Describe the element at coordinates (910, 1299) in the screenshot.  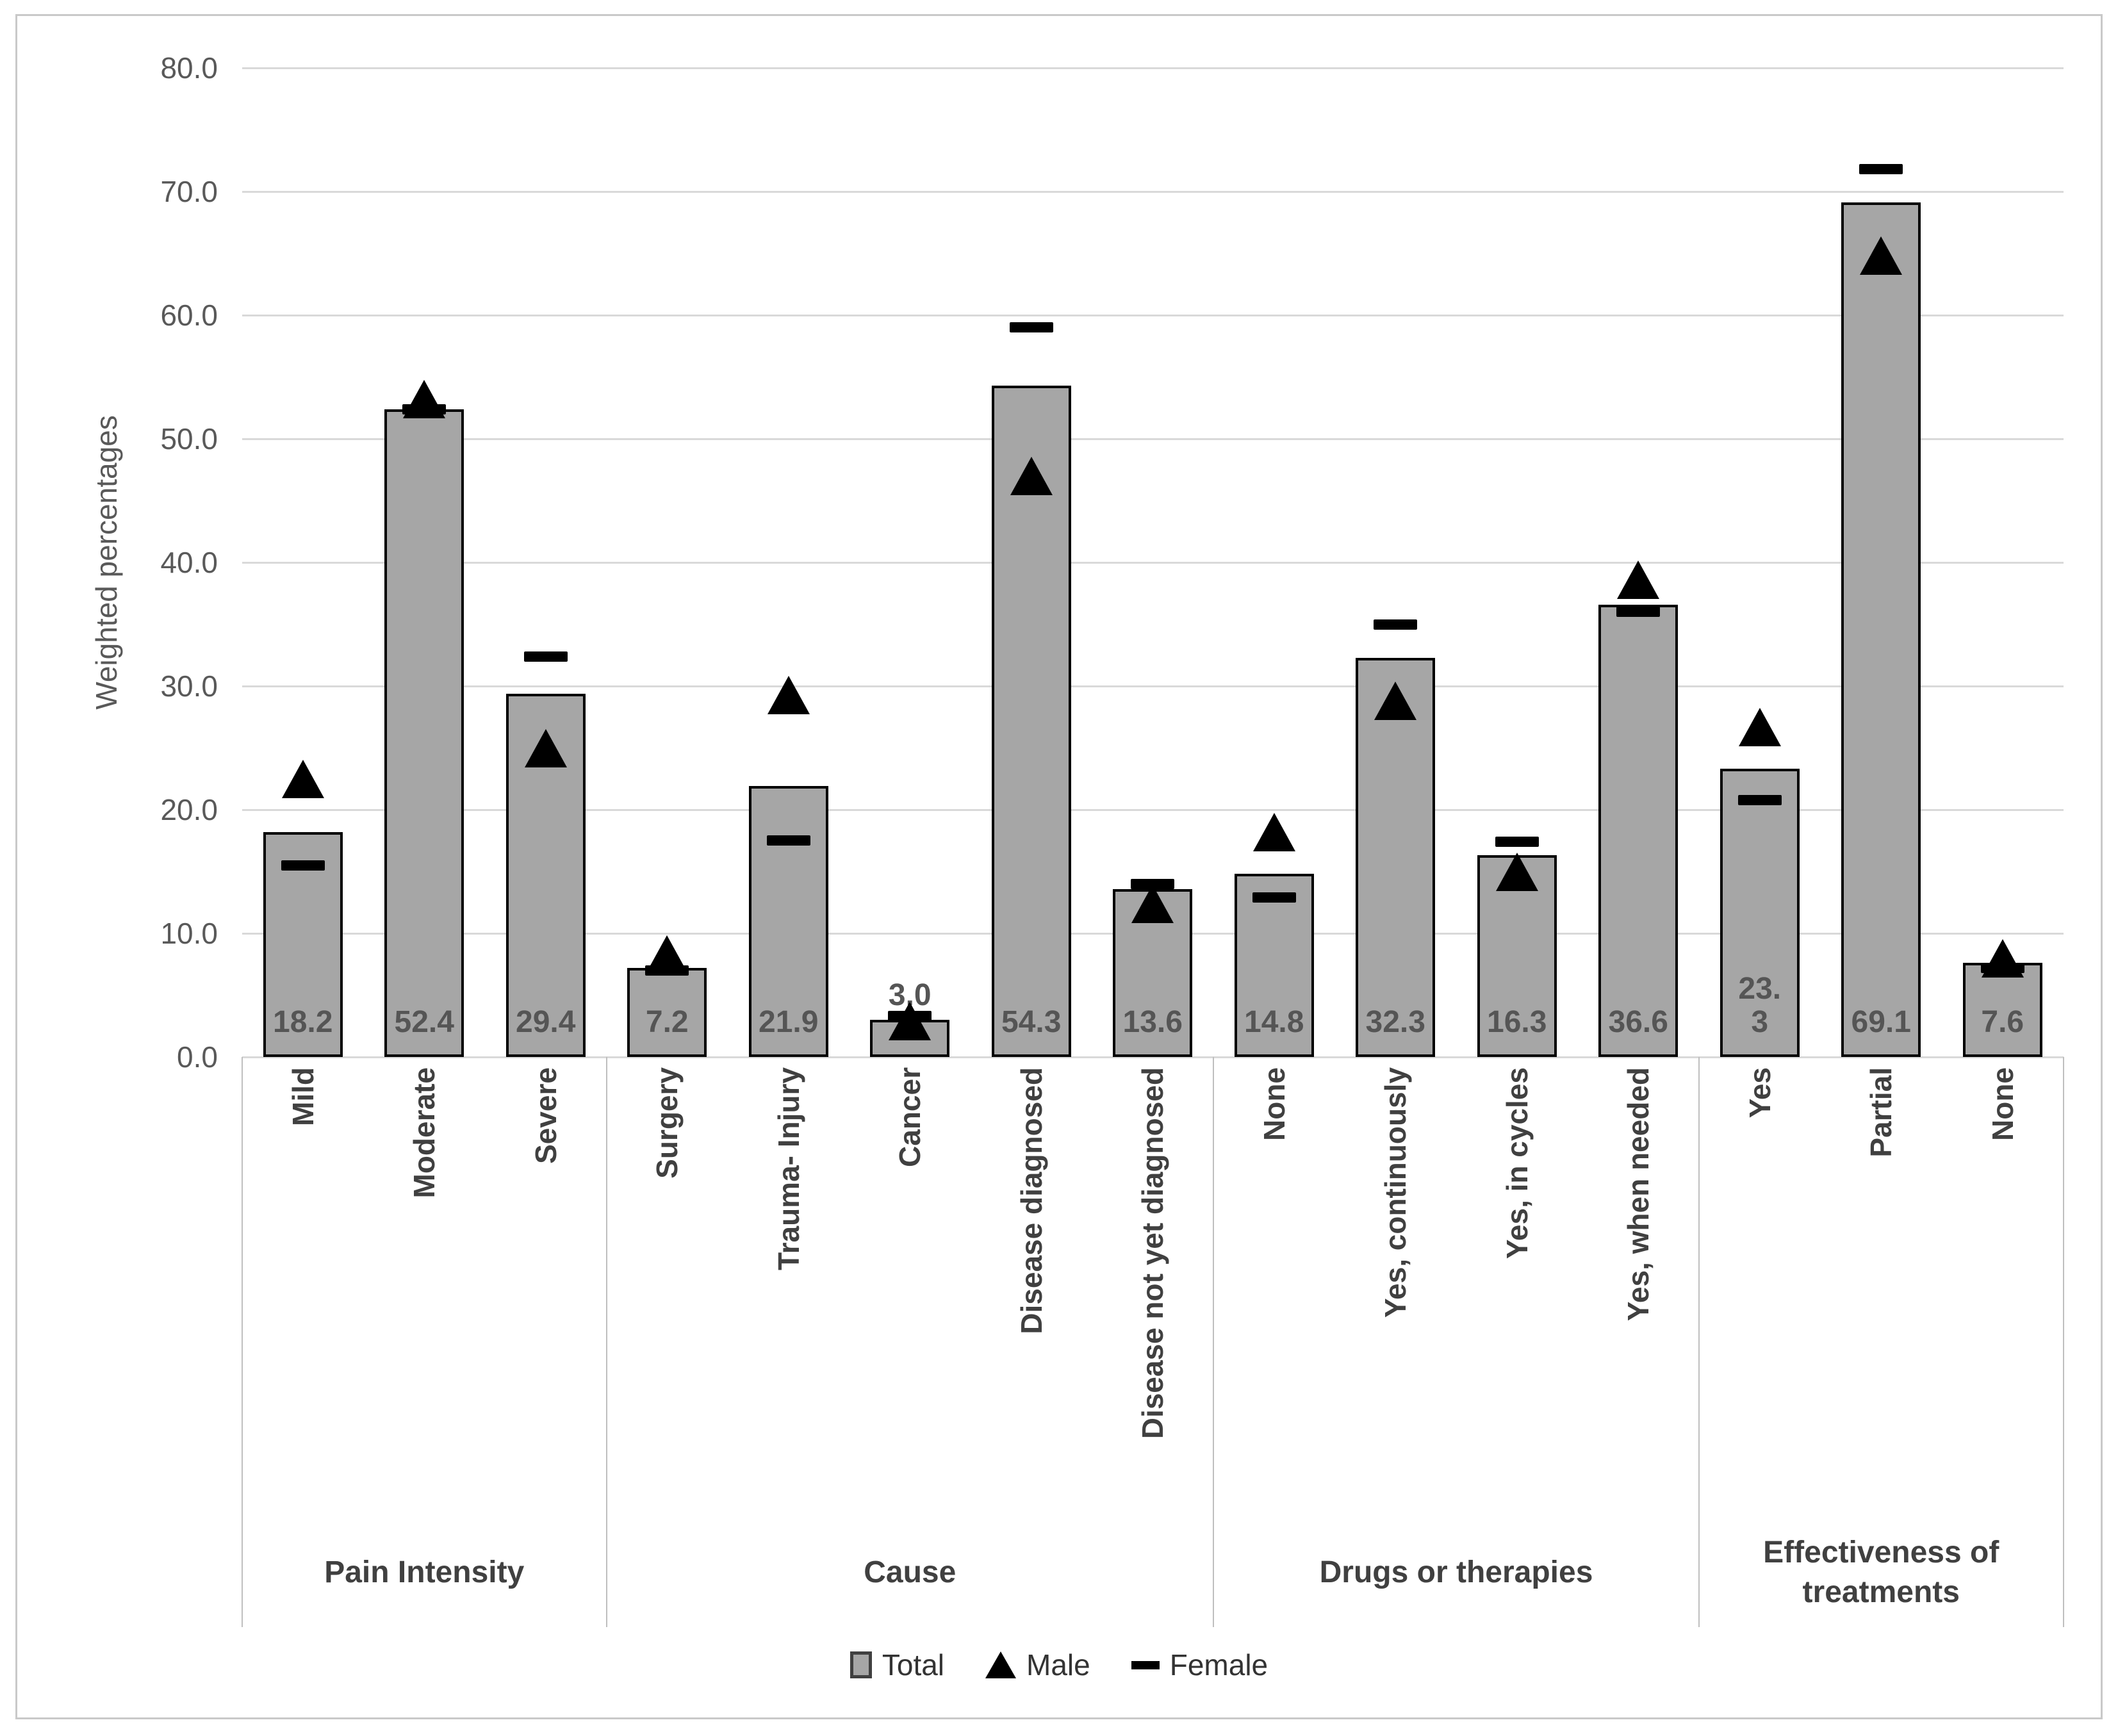
I see `category-label-cancer-wrap: Cancer` at that location.